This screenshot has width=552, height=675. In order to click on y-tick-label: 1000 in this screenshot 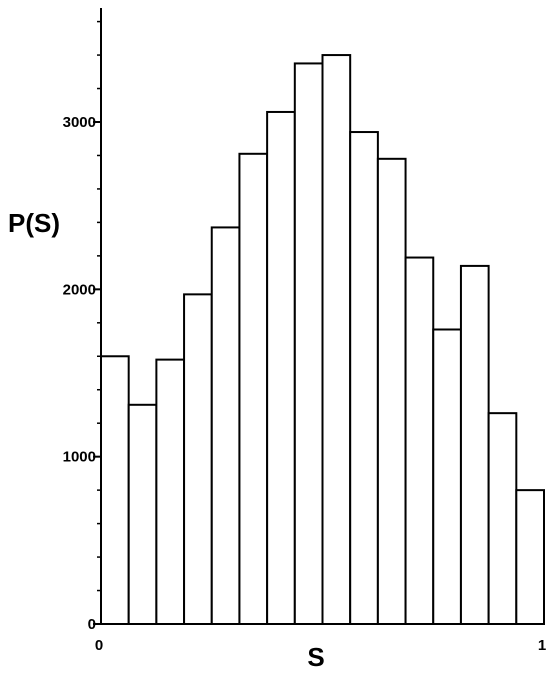, I will do `click(79, 457)`.